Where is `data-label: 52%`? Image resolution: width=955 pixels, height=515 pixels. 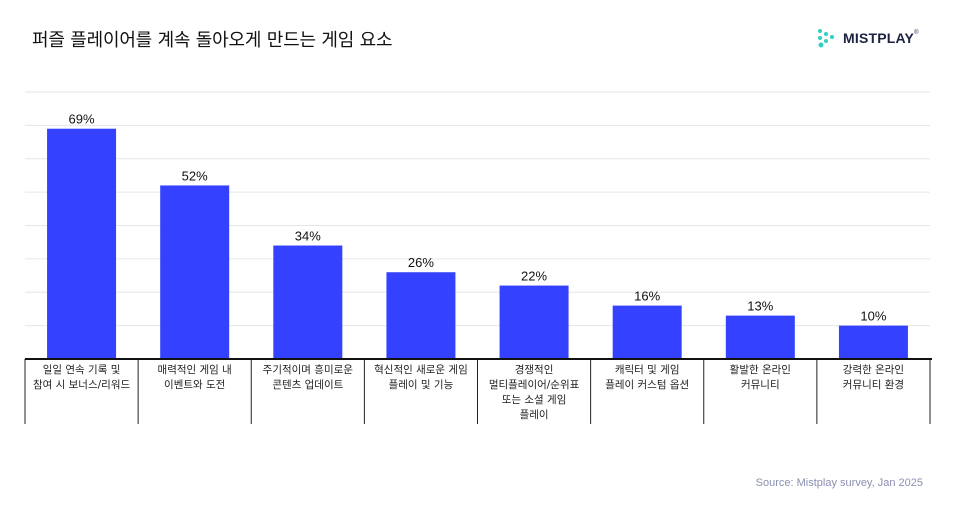 data-label: 52% is located at coordinates (195, 175).